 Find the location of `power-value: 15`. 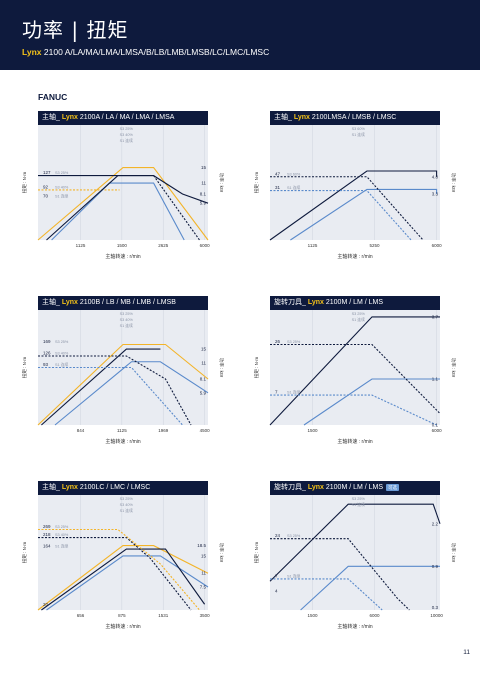

power-value: 15 is located at coordinates (204, 349).